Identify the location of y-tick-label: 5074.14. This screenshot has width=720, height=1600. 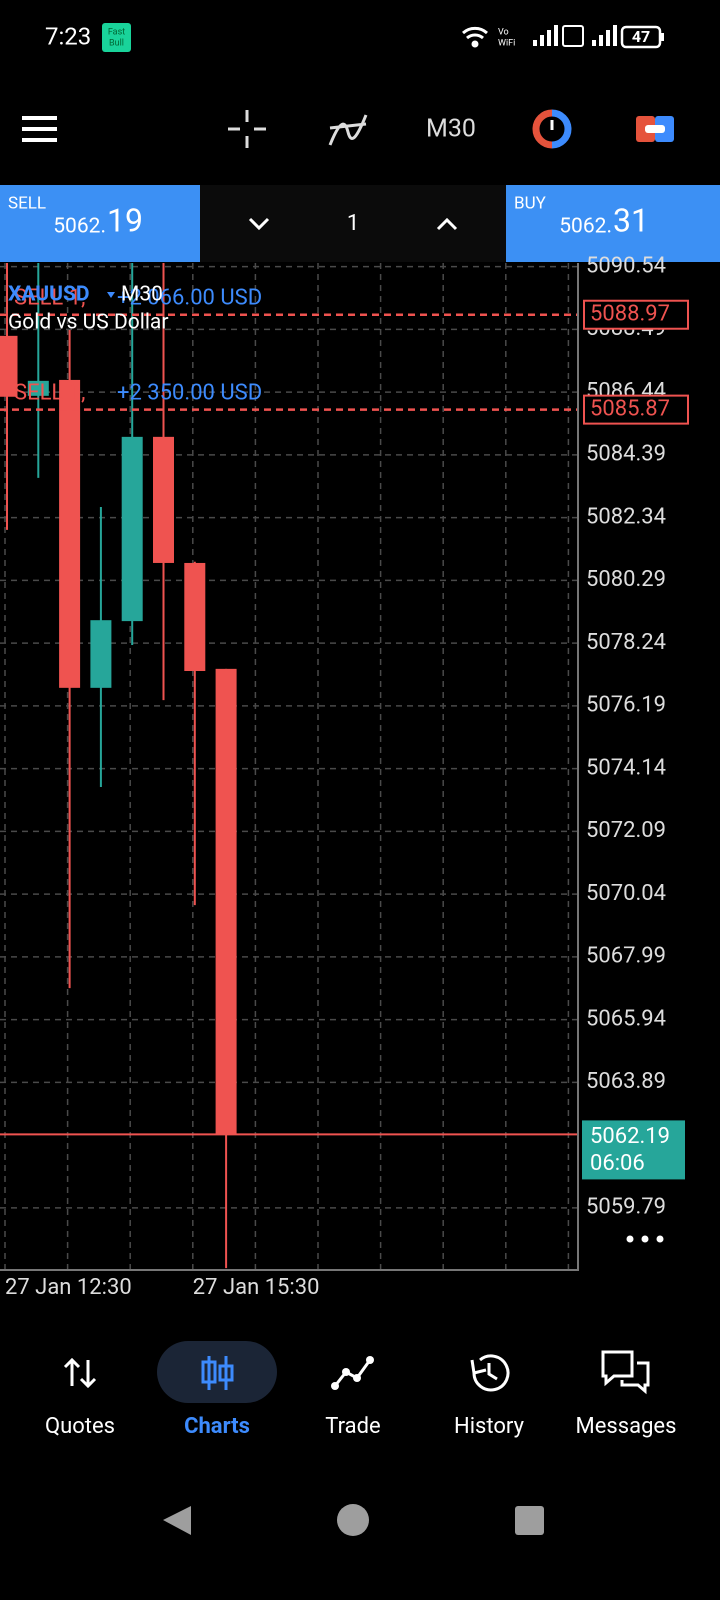
(626, 767).